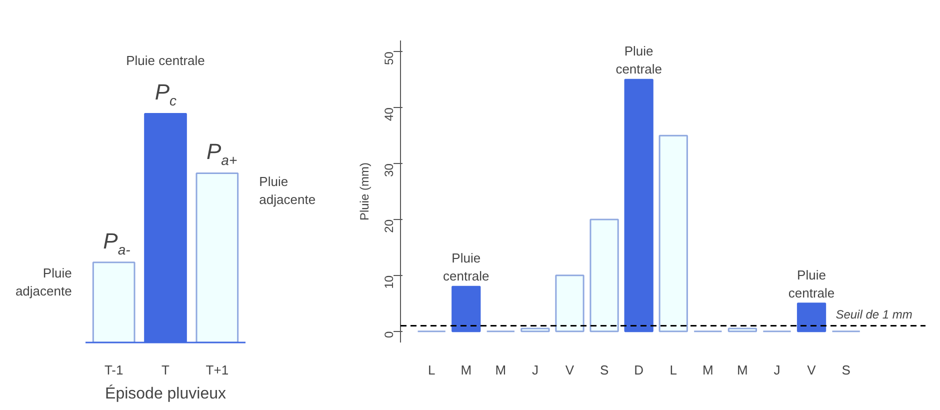 This screenshot has height=410, width=940. What do you see at coordinates (389, 282) in the screenshot?
I see `y-tick-label: 10` at bounding box center [389, 282].